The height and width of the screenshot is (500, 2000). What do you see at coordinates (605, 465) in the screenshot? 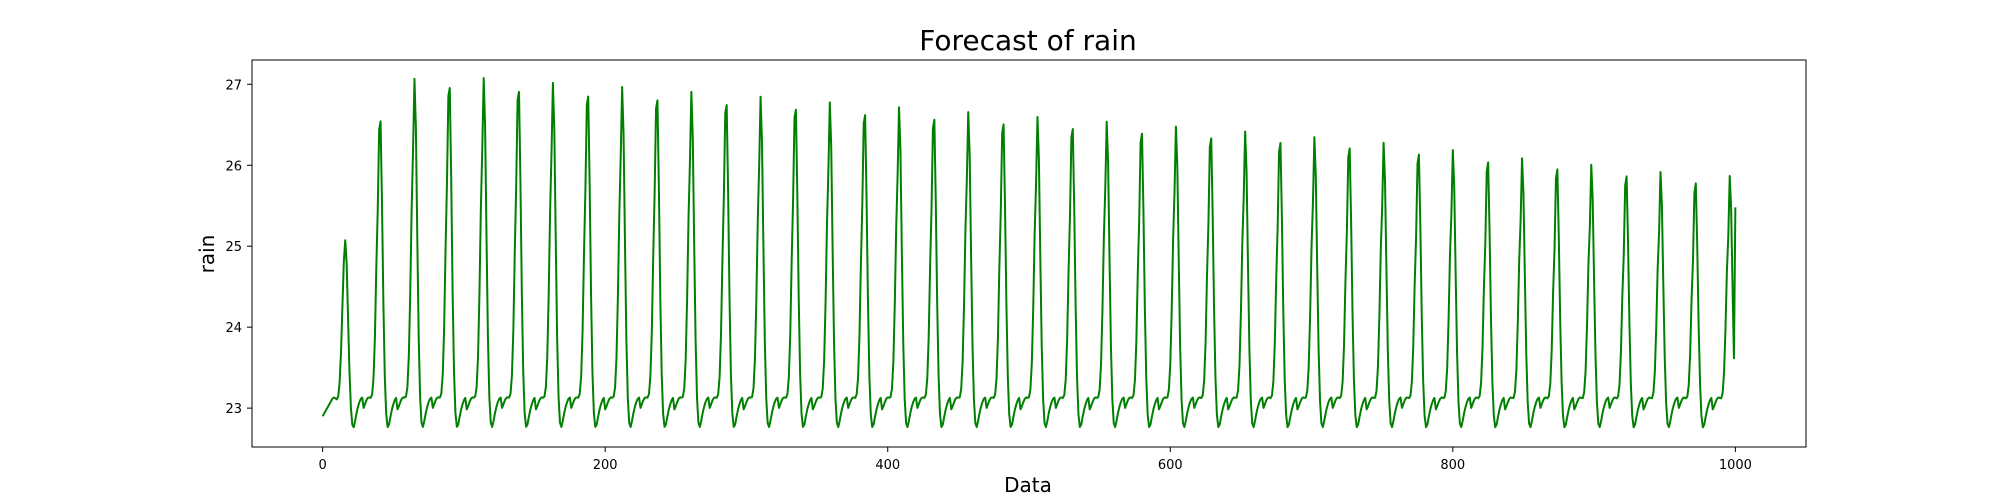
I see `x-tick-label: 200` at bounding box center [605, 465].